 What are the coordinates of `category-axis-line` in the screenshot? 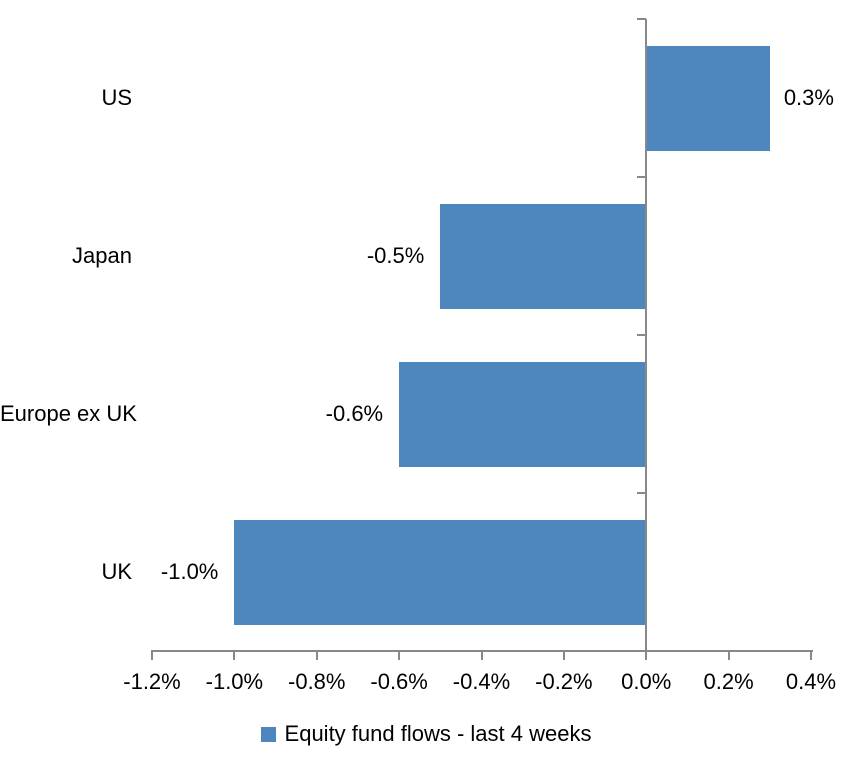 It's located at (646, 335).